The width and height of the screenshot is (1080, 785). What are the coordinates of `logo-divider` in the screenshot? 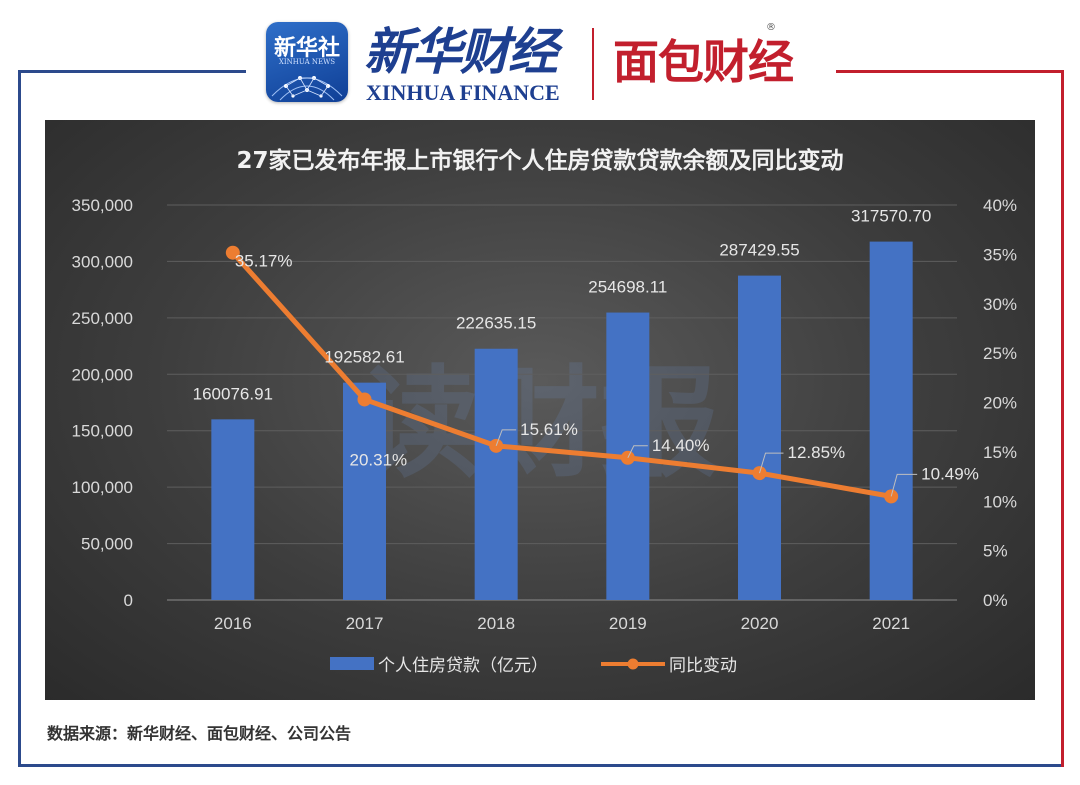 It's located at (593, 64).